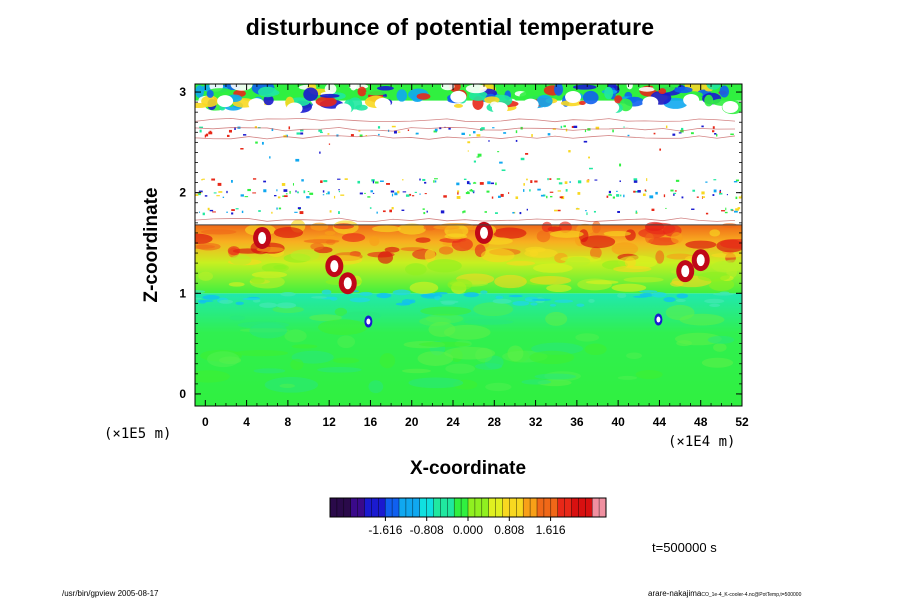  I want to click on x-tick-label: 8, so click(288, 422).